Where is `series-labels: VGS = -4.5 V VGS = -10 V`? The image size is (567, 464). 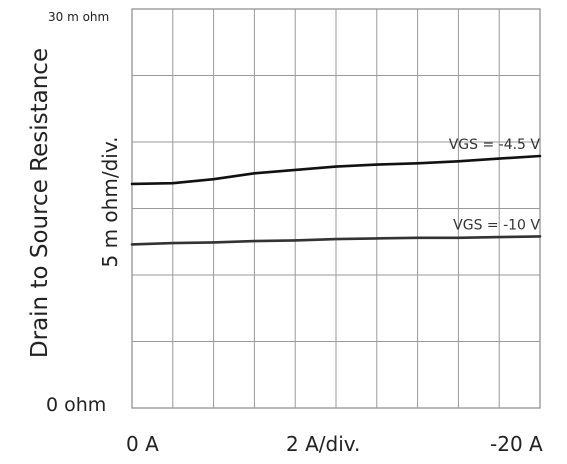
series-labels: VGS = -4.5 V VGS = -10 V is located at coordinates (495, 185).